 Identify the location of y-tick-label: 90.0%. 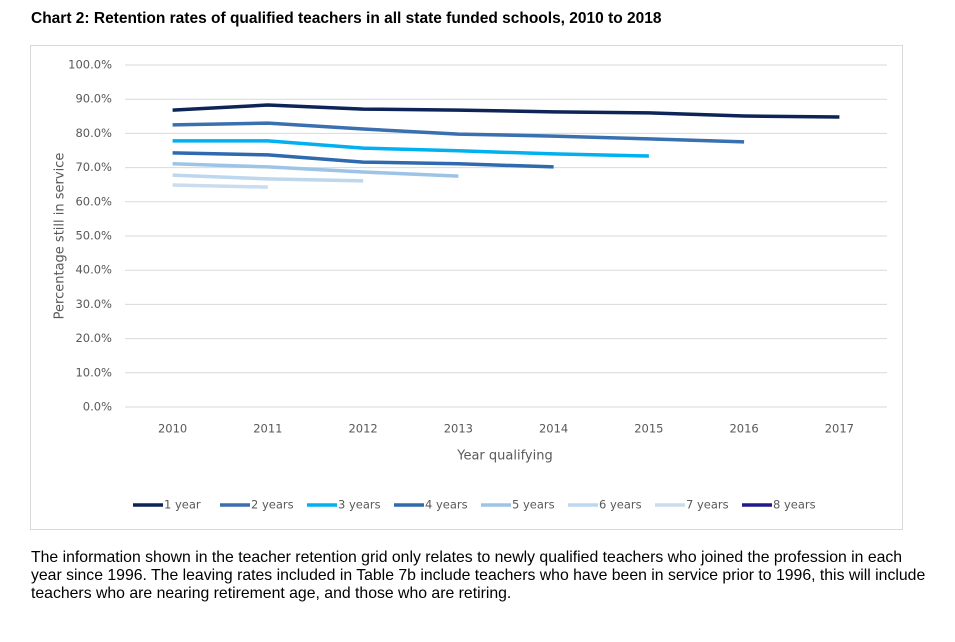
(93, 99).